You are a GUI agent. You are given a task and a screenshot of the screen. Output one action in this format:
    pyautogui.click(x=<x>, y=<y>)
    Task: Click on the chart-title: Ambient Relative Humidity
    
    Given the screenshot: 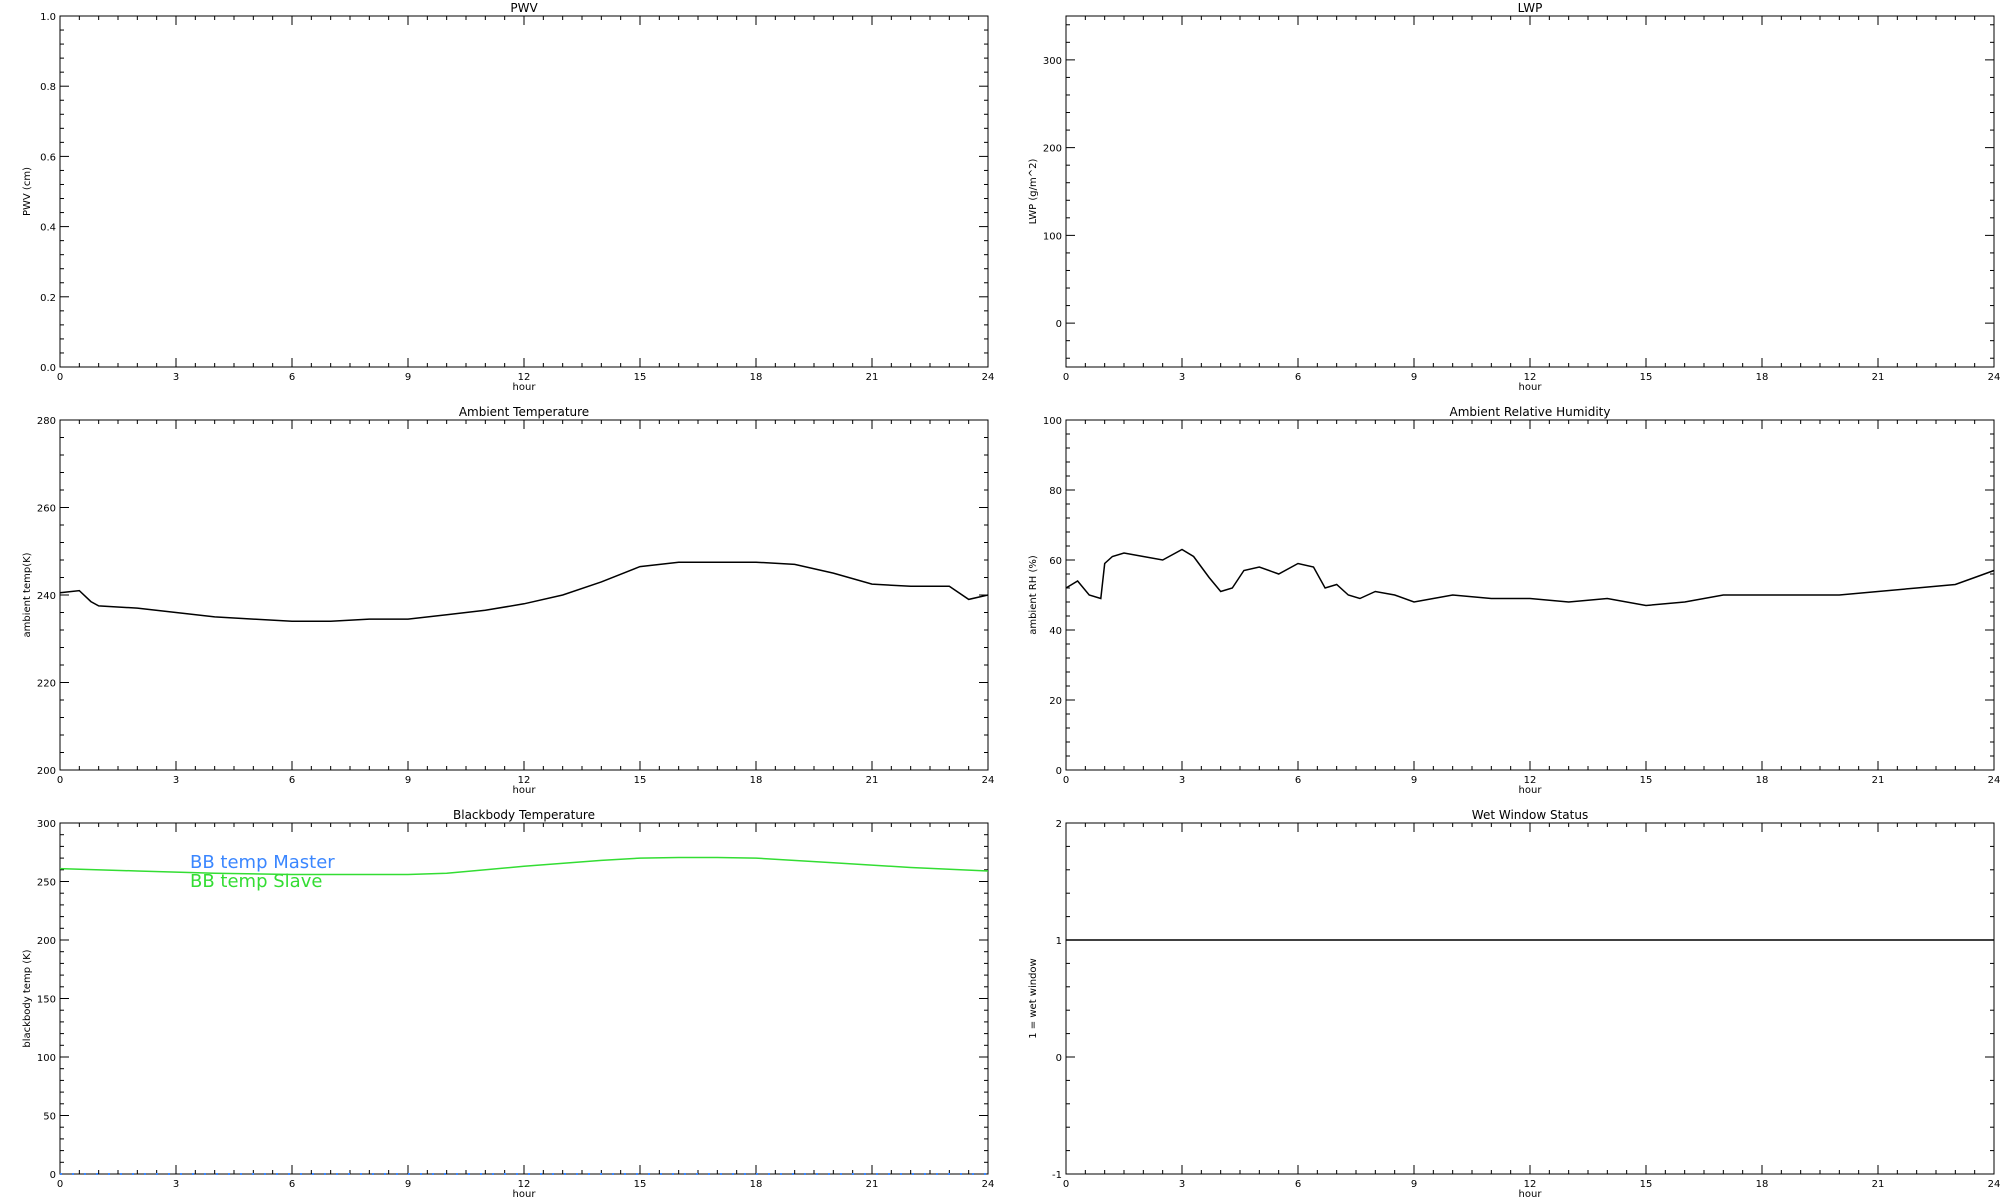 What is the action you would take?
    pyautogui.click(x=1530, y=412)
    